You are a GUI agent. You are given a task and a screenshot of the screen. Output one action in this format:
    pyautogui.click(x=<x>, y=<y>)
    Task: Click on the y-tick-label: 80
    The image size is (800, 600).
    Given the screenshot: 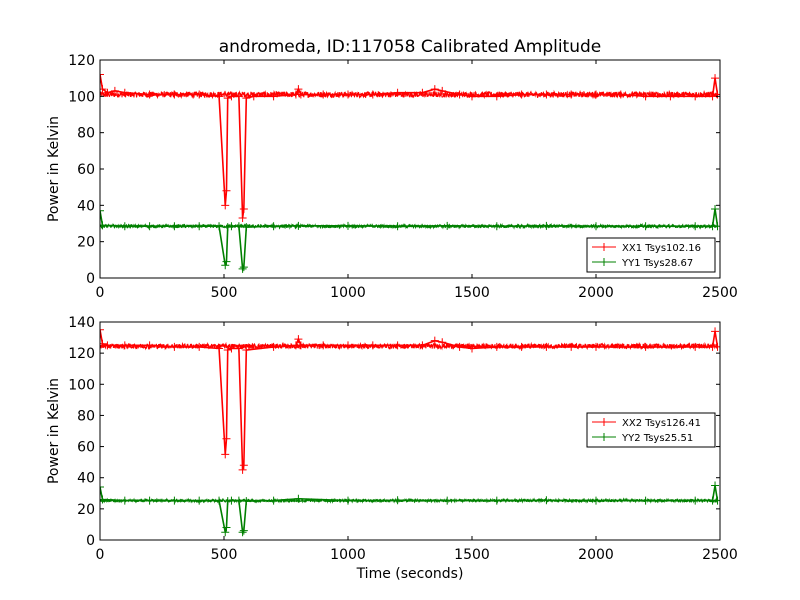 What is the action you would take?
    pyautogui.click(x=86, y=416)
    